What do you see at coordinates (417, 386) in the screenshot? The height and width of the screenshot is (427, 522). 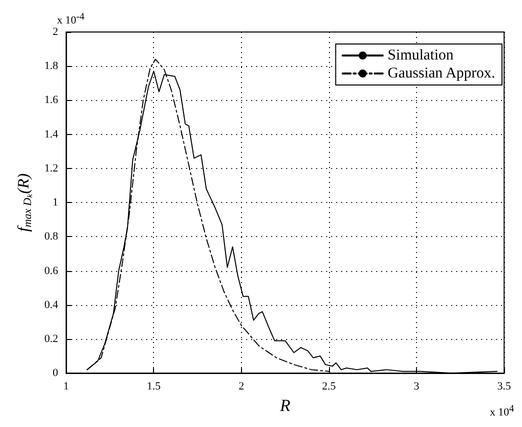 I see `x-tick-label: 3` at bounding box center [417, 386].